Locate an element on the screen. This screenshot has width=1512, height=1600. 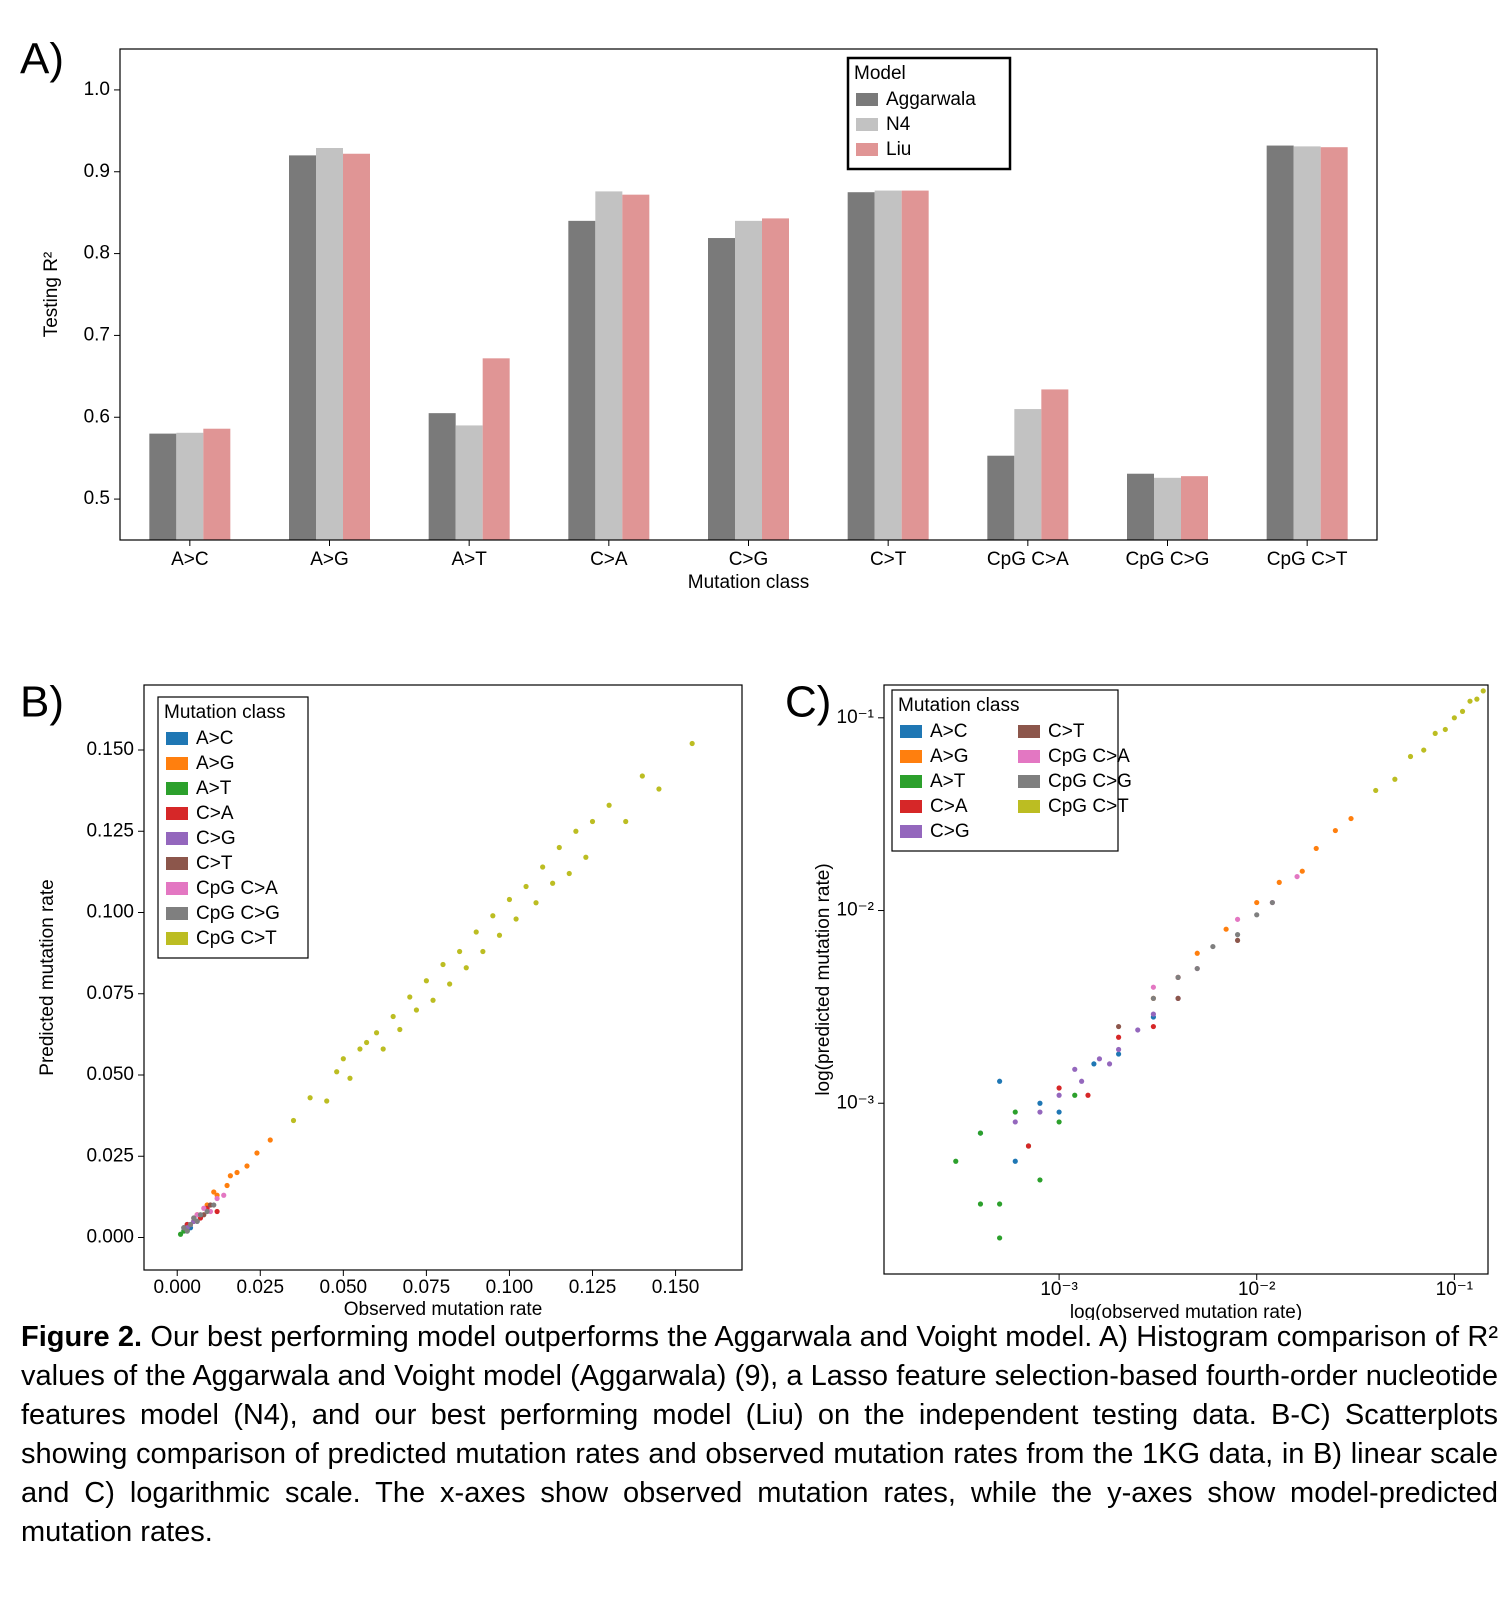
y-tick-label: 0.125 is located at coordinates (110, 830).